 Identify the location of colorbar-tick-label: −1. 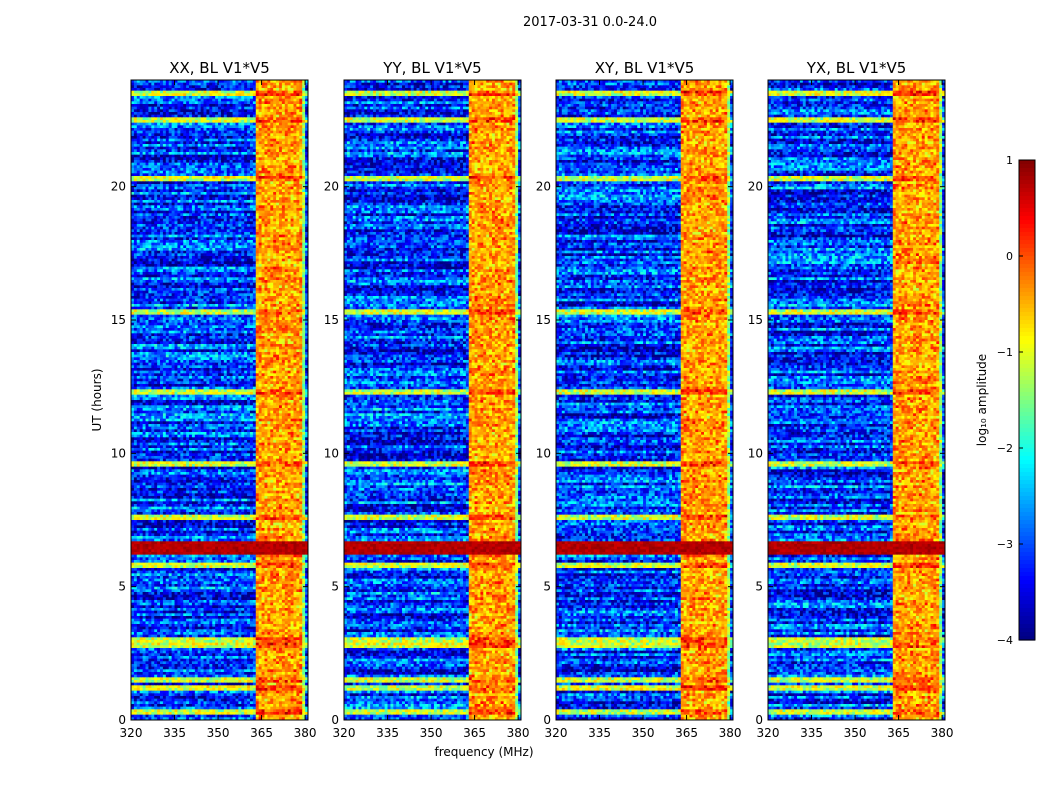
(1005, 352).